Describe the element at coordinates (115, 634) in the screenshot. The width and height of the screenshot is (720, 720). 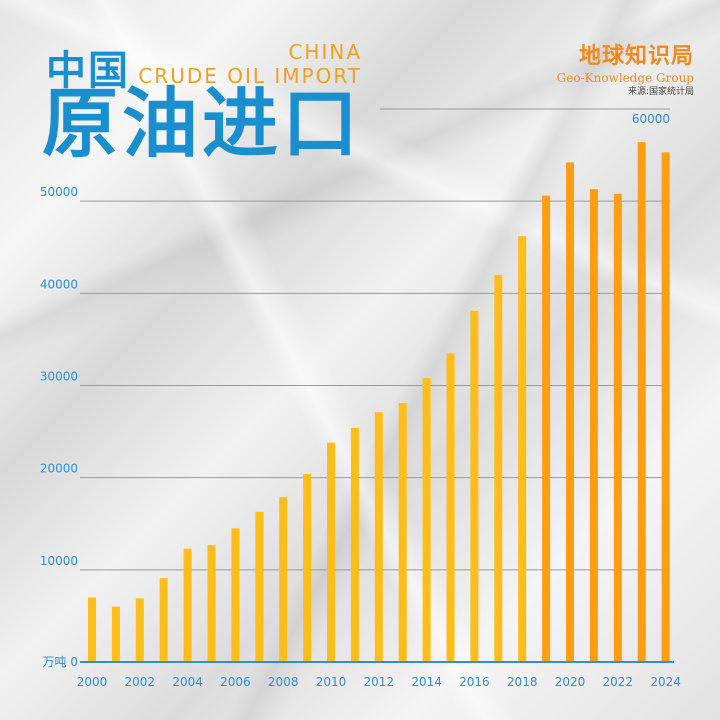
I see `bar-2001` at that location.